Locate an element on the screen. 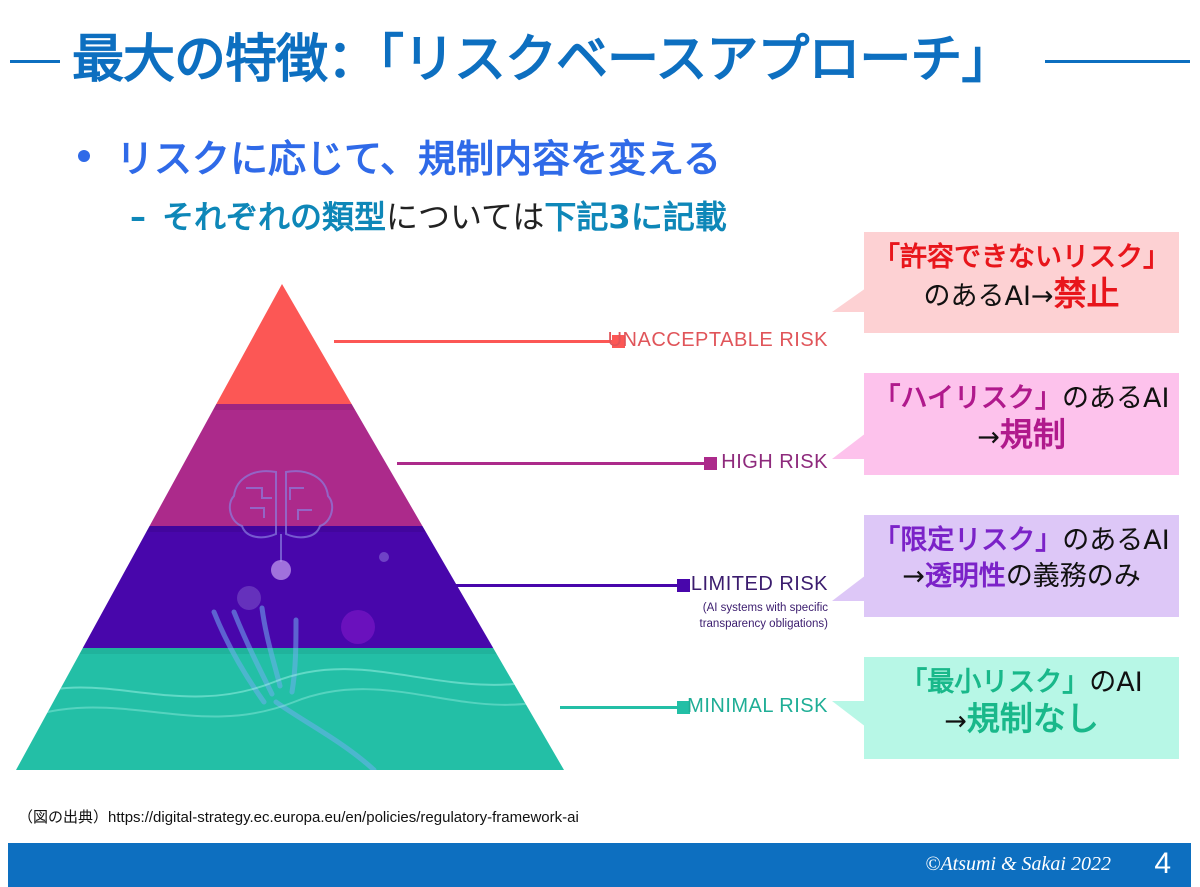 This screenshot has width=1200, height=887. title-decor-line-left is located at coordinates (35, 61).